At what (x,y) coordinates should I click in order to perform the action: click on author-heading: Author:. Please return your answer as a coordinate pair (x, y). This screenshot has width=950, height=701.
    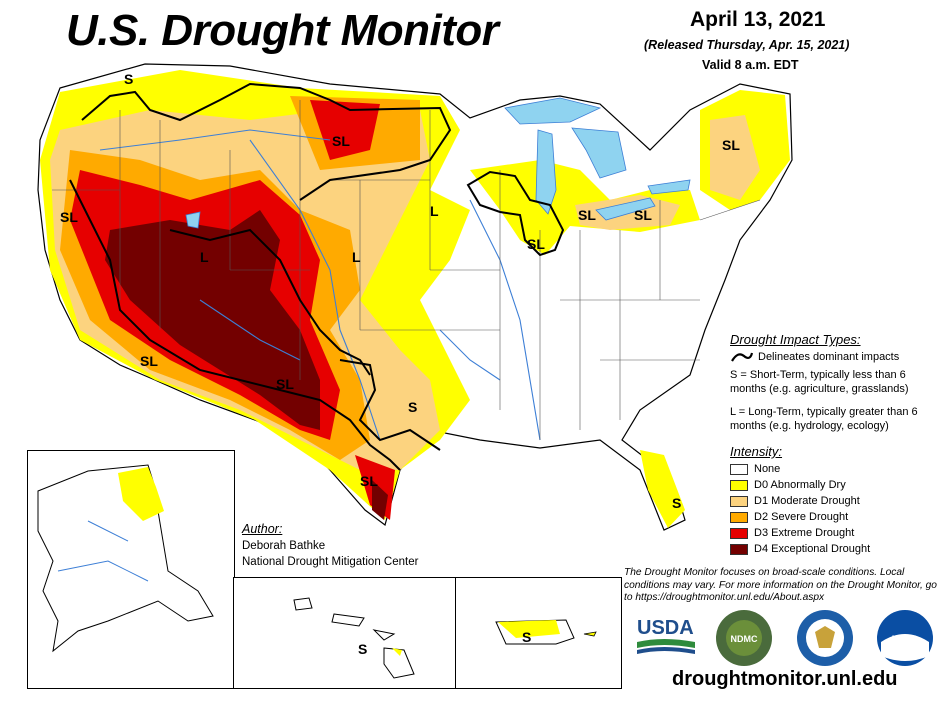
    Looking at the image, I should click on (262, 529).